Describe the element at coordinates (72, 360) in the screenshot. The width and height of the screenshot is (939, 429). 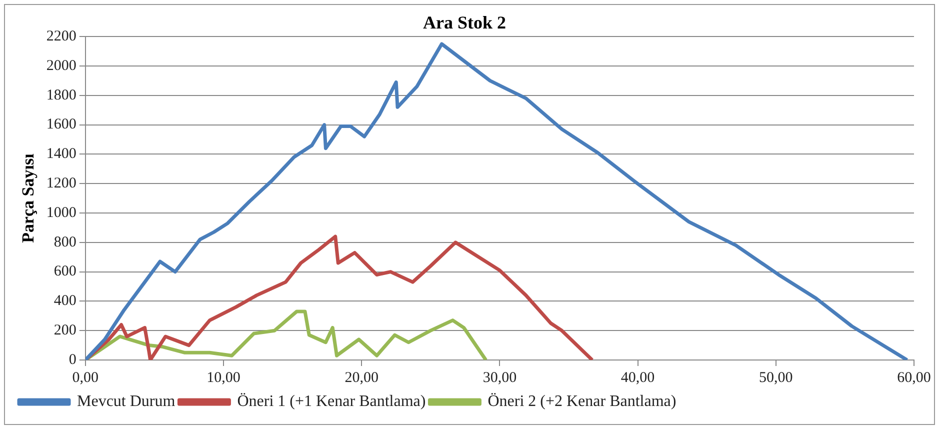
I see `y-tick-label: 0` at that location.